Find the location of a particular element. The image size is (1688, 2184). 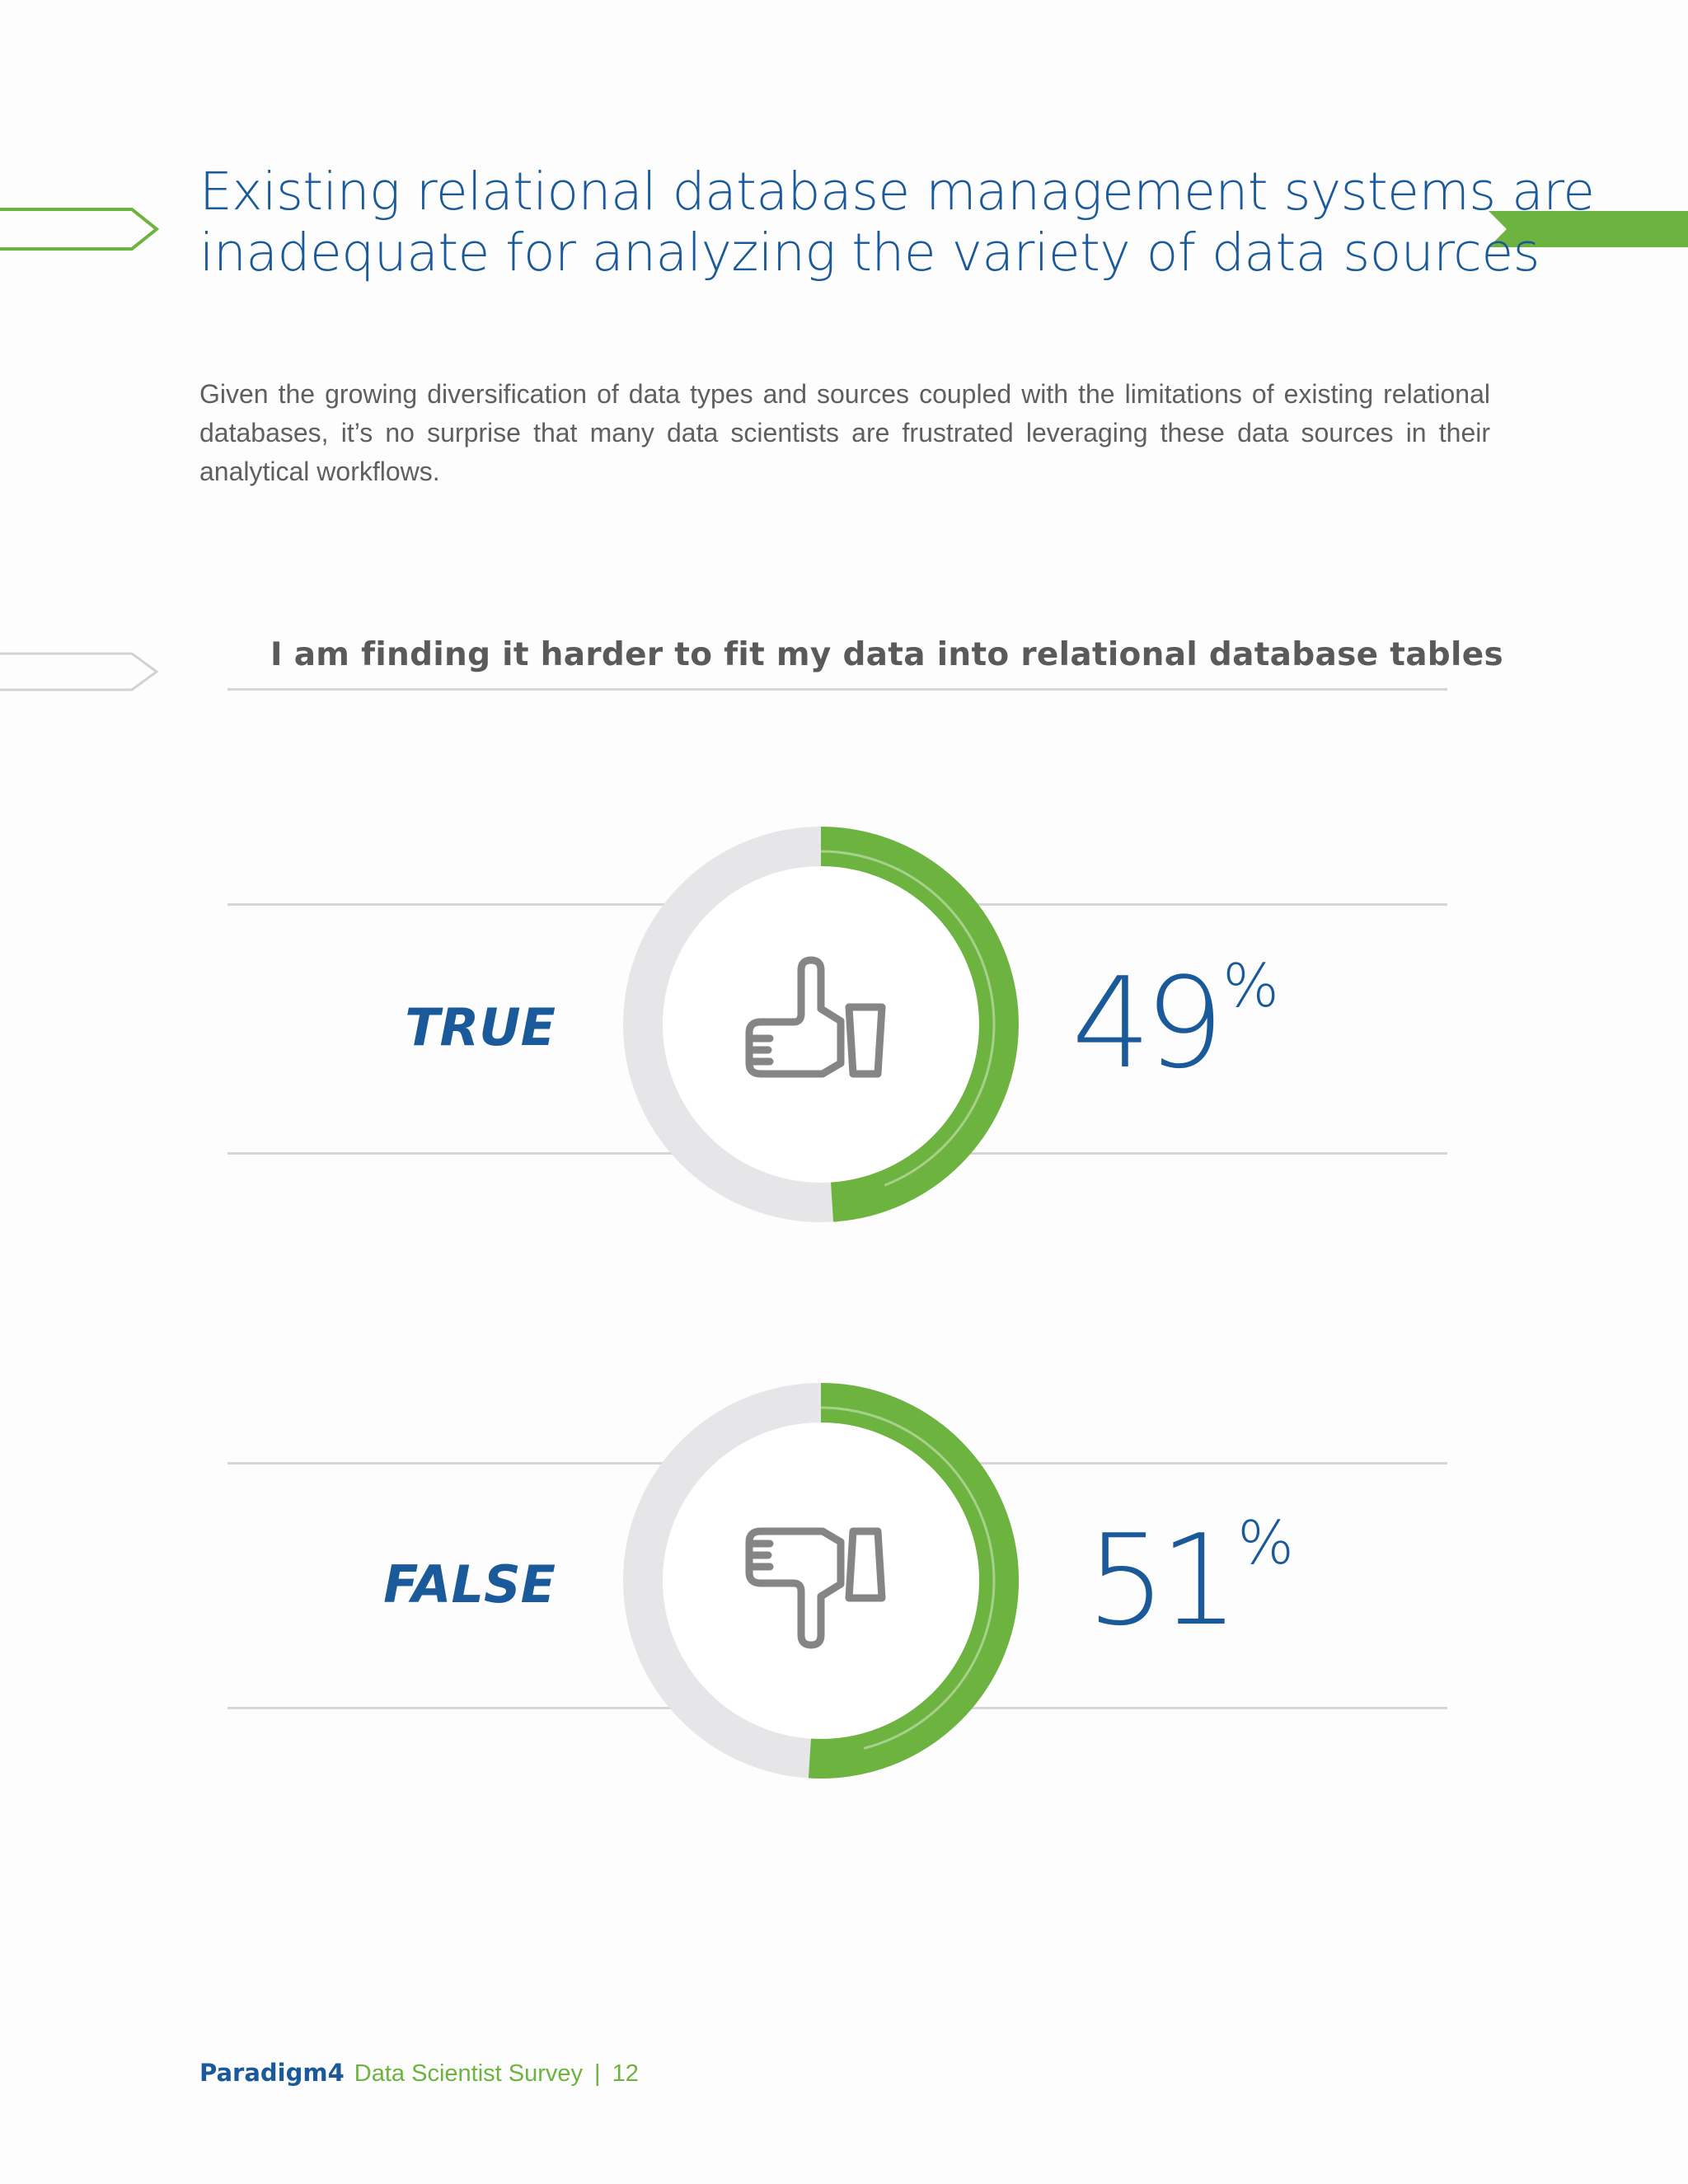

percentage-true: 49% is located at coordinates (1175, 1021).